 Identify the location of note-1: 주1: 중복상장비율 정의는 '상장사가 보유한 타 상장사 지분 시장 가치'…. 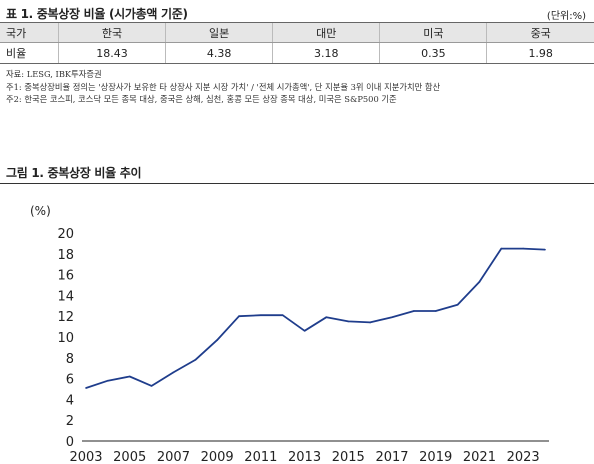
(223, 86).